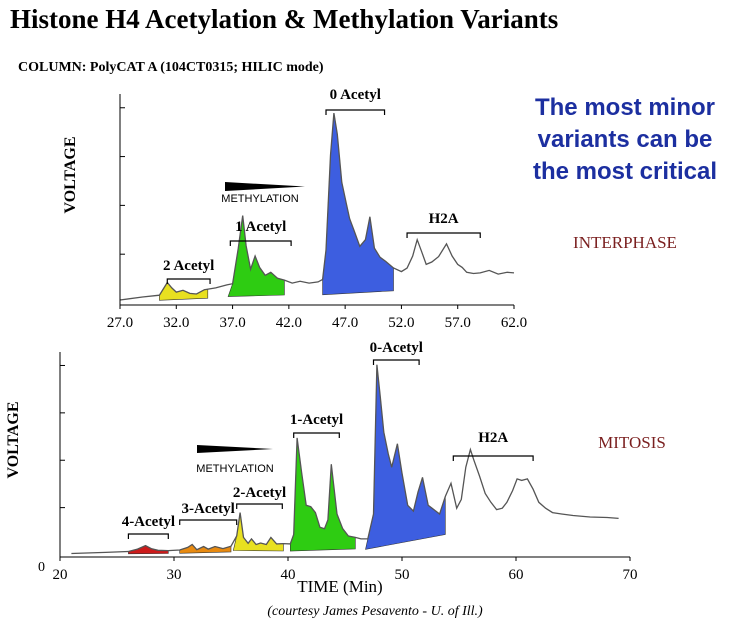 The height and width of the screenshot is (631, 750). Describe the element at coordinates (458, 323) in the screenshot. I see `x-tick-label: 57.0` at that location.